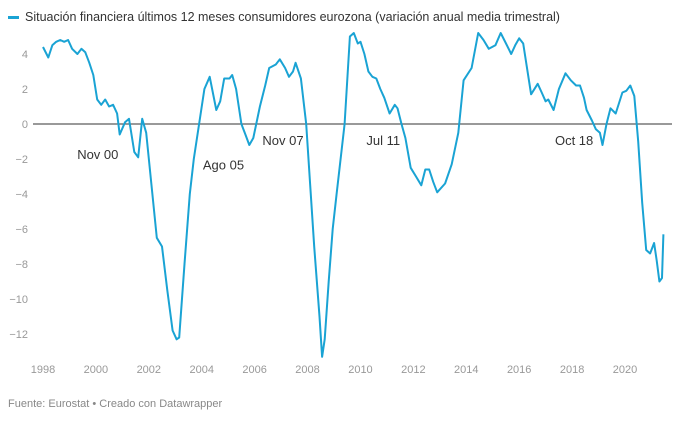  Describe the element at coordinates (25, 55) in the screenshot. I see `y-tick-label: 4` at that location.